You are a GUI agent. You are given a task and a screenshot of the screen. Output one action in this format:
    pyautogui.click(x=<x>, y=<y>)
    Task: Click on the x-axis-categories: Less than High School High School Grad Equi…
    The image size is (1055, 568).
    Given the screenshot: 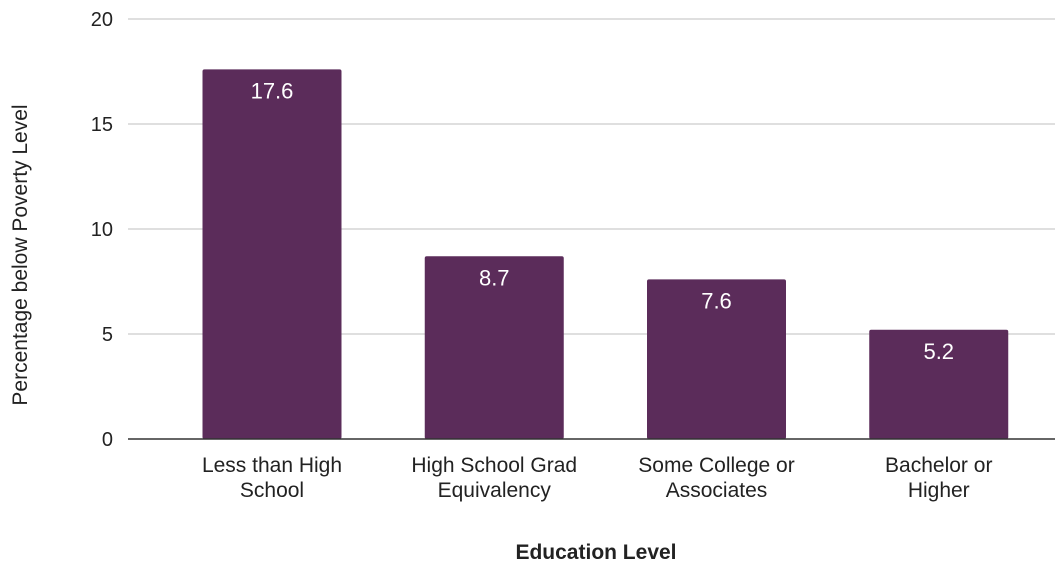 What is the action you would take?
    pyautogui.click(x=597, y=478)
    